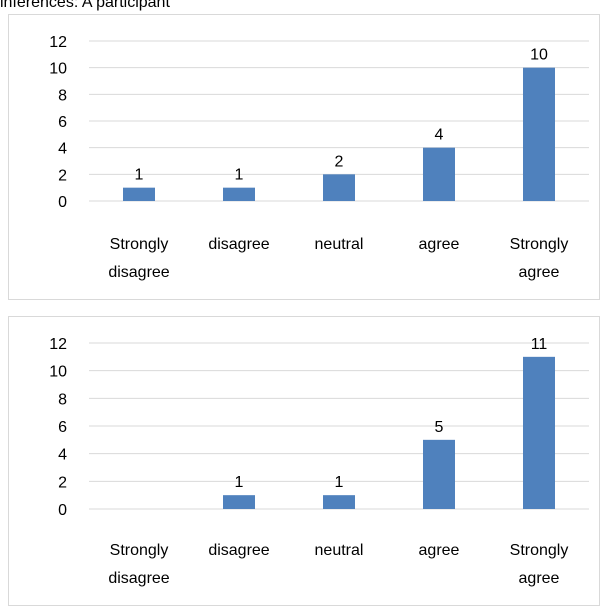  I want to click on data-label: 4, so click(439, 135).